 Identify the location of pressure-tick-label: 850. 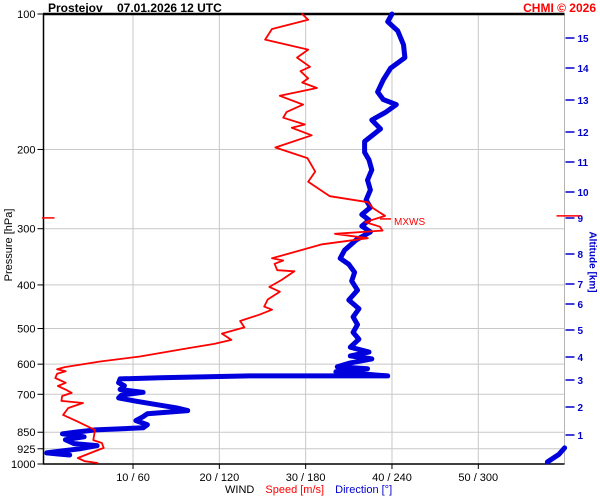
(26, 433).